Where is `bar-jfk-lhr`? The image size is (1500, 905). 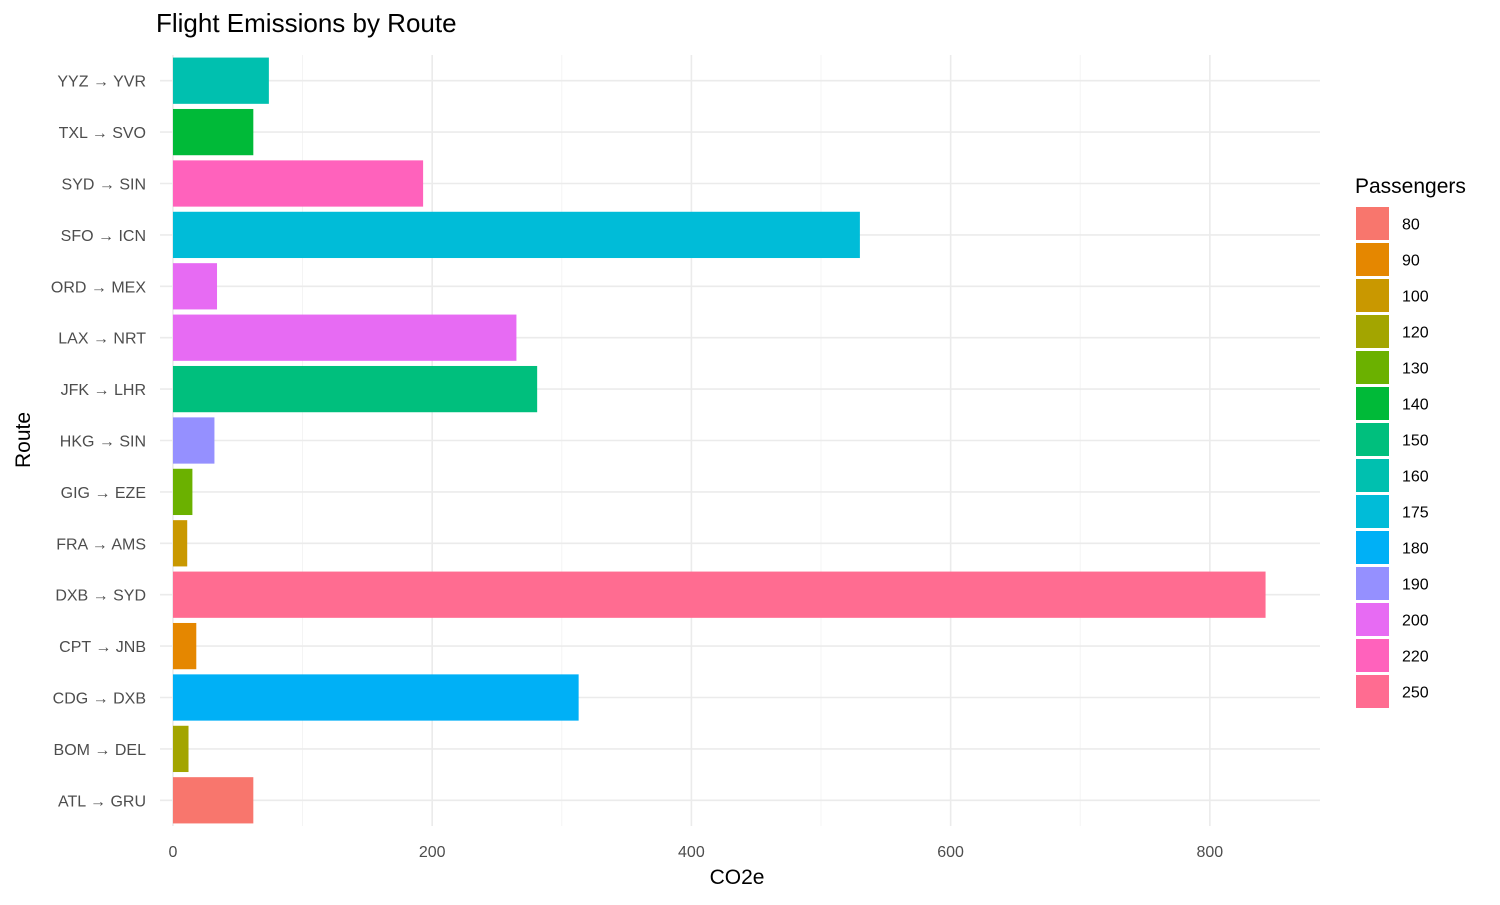
bar-jfk-lhr is located at coordinates (355, 389).